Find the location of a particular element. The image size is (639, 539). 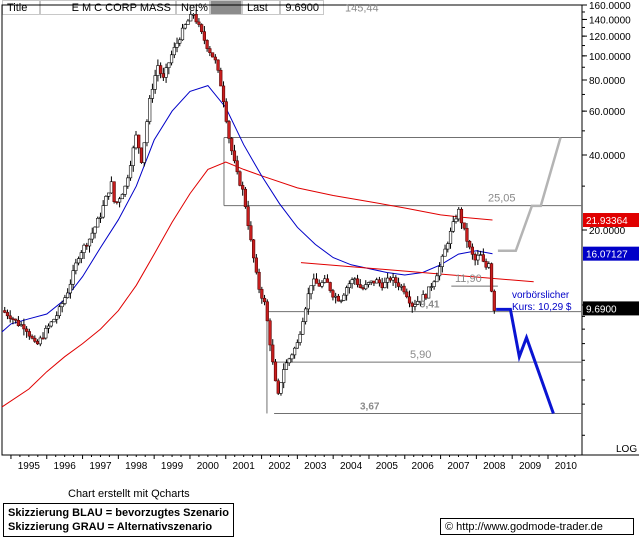

premarket-note-line1: vorbörslicher is located at coordinates (541, 295).